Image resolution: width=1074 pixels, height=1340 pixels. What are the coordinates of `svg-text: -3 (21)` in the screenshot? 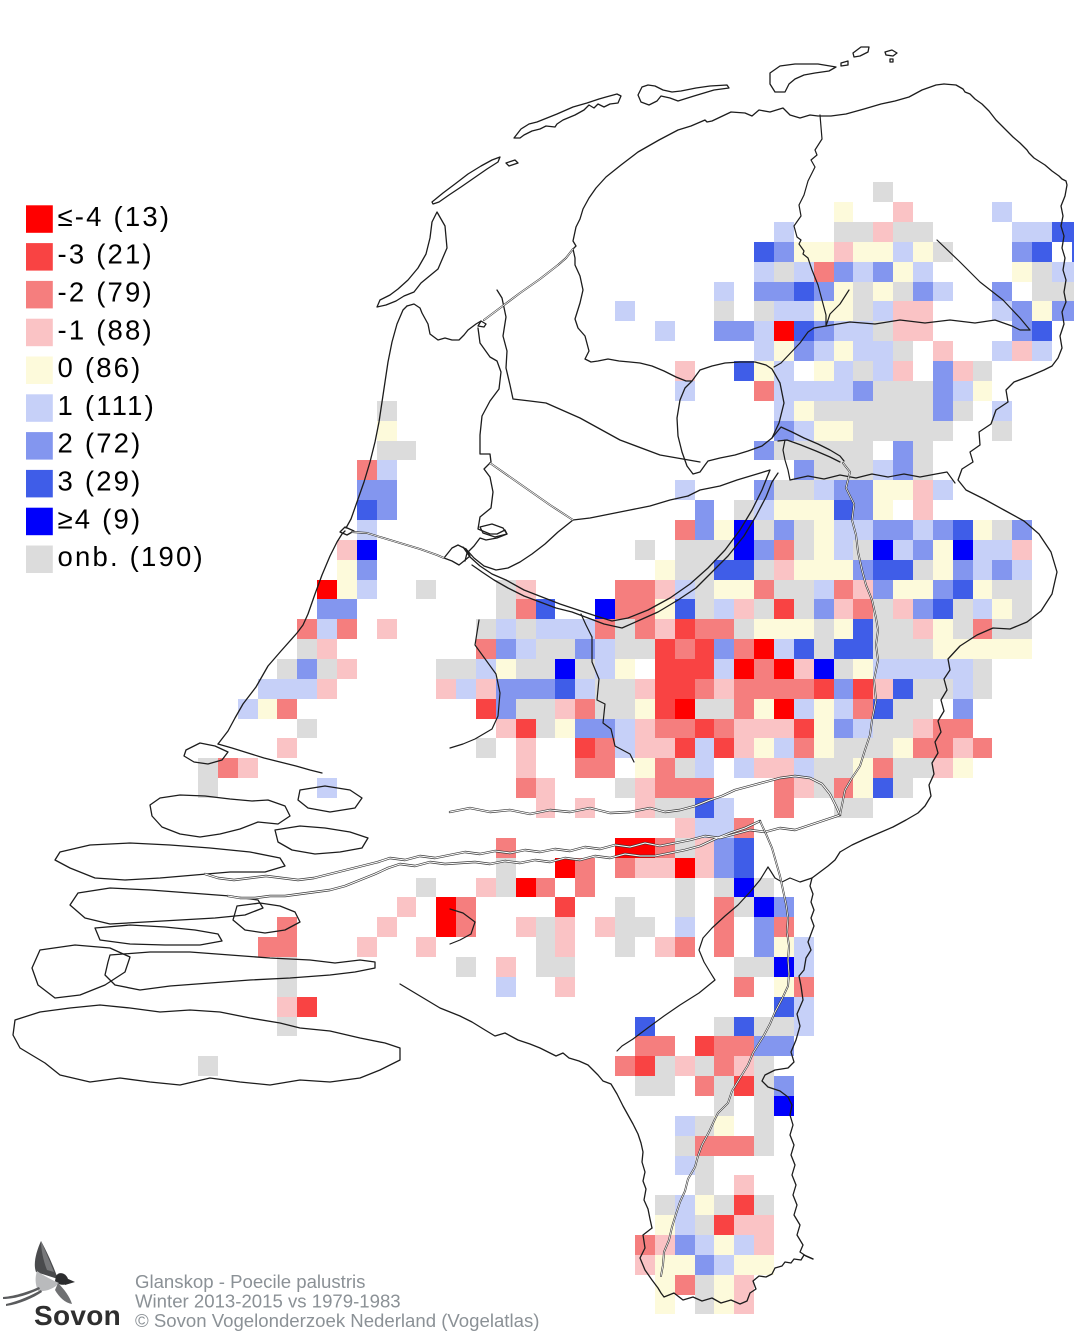 It's located at (106, 254).